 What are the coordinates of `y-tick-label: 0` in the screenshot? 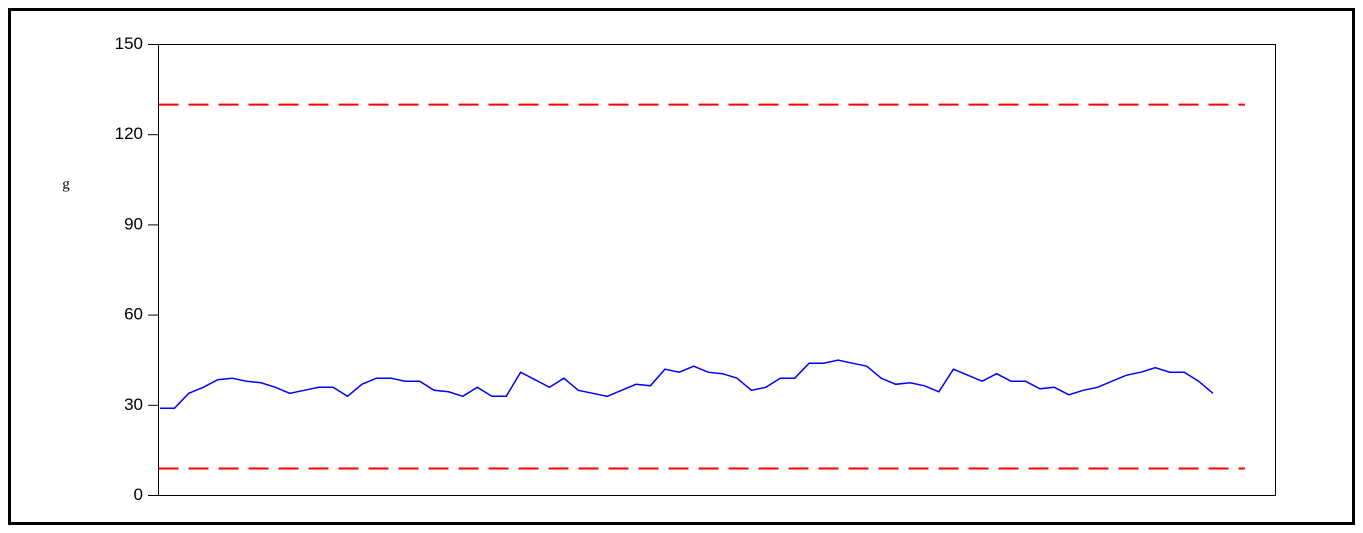 It's located at (138, 494).